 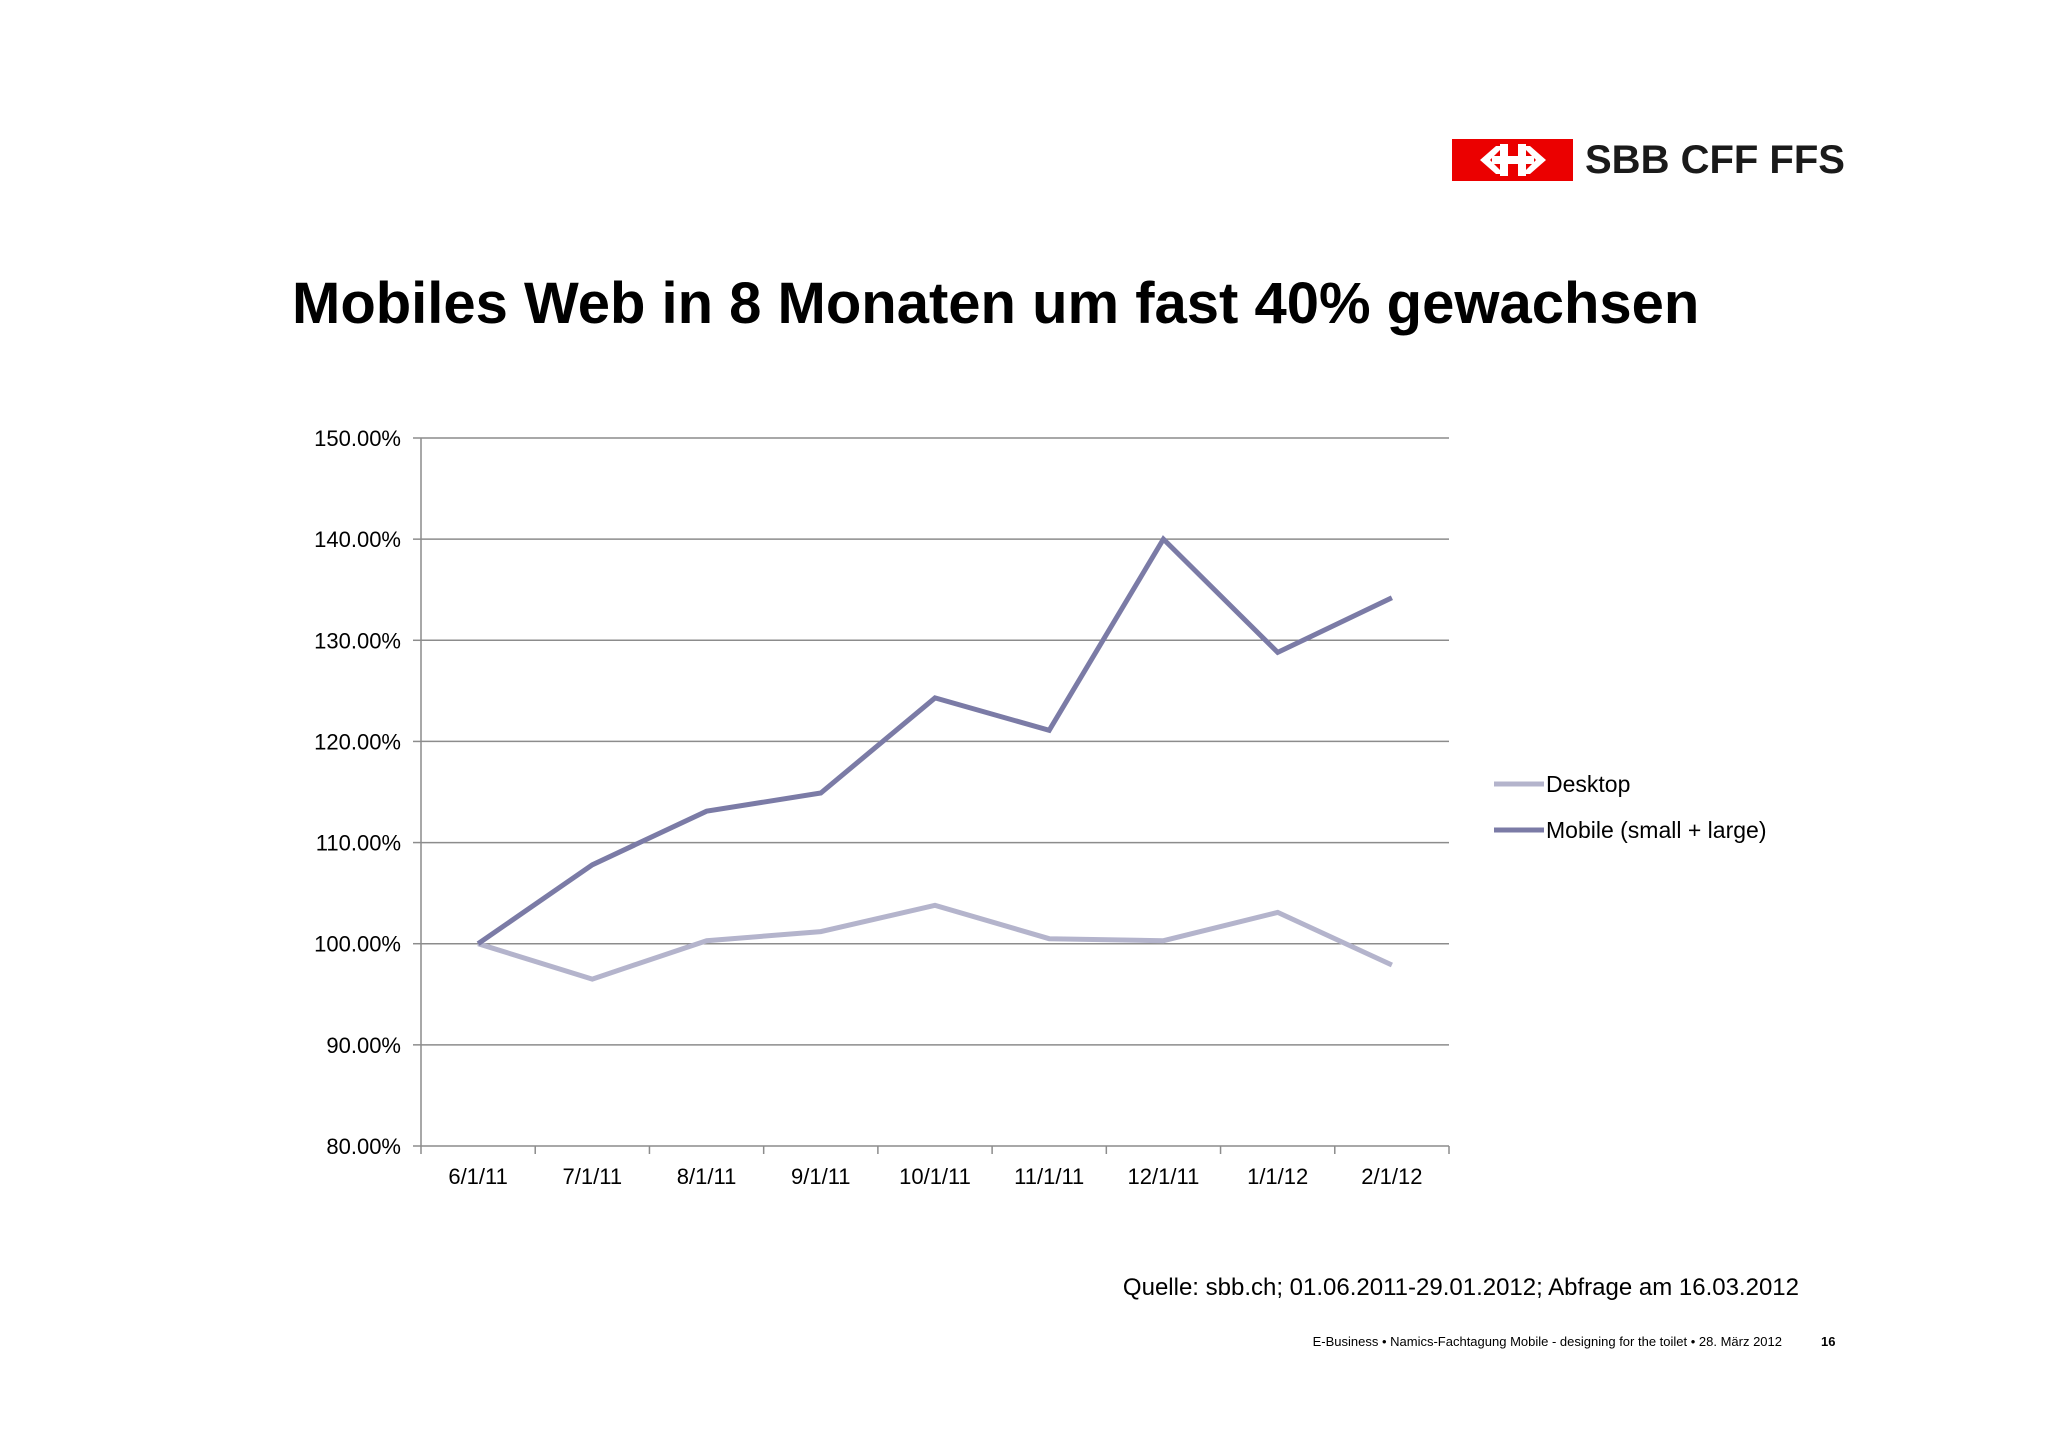 What do you see at coordinates (707, 1176) in the screenshot?
I see `x-tick-label: 8/1/11` at bounding box center [707, 1176].